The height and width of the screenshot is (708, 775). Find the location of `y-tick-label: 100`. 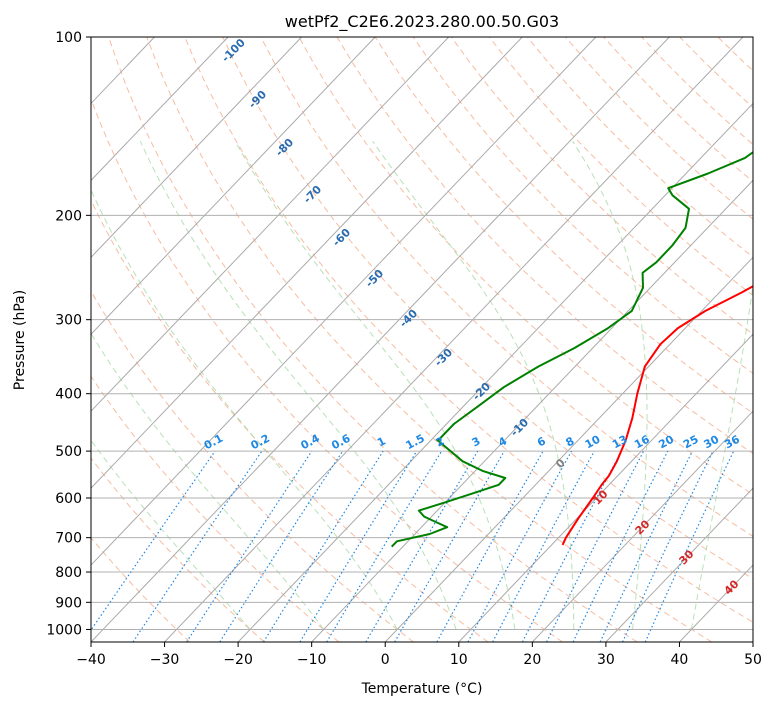

y-tick-label: 100 is located at coordinates (68, 38).